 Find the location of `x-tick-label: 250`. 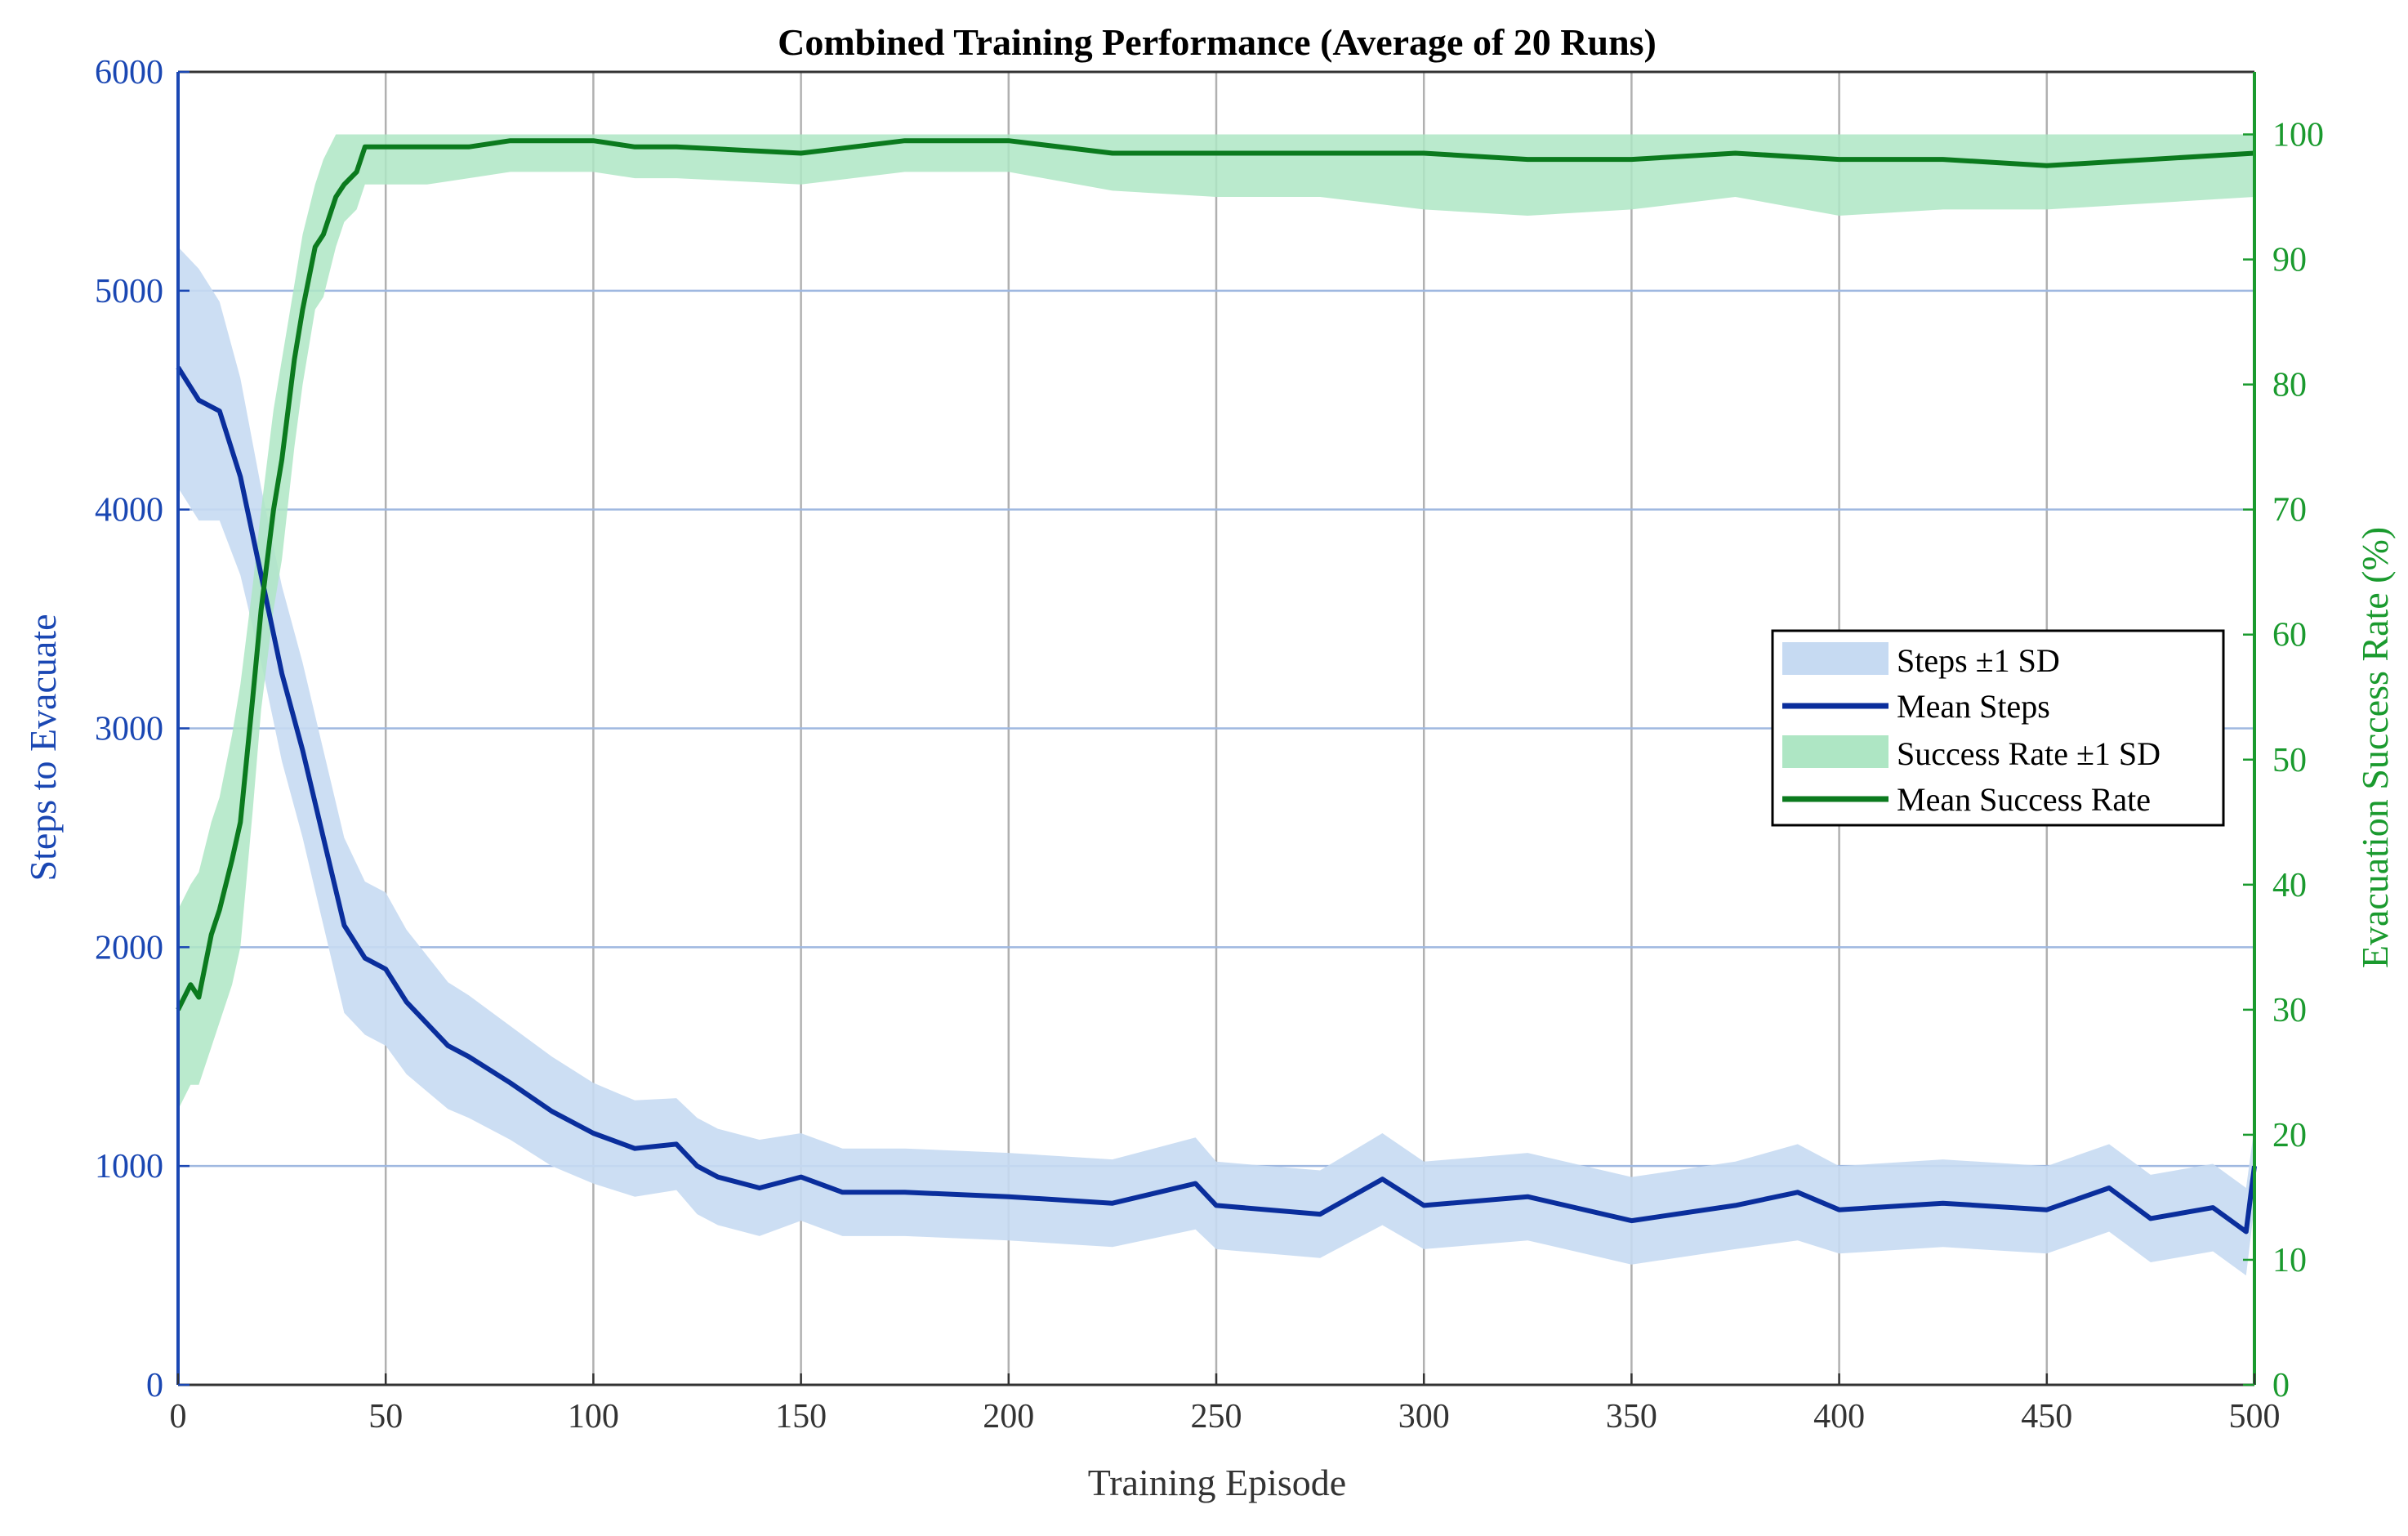

x-tick-label: 250 is located at coordinates (1216, 1417).